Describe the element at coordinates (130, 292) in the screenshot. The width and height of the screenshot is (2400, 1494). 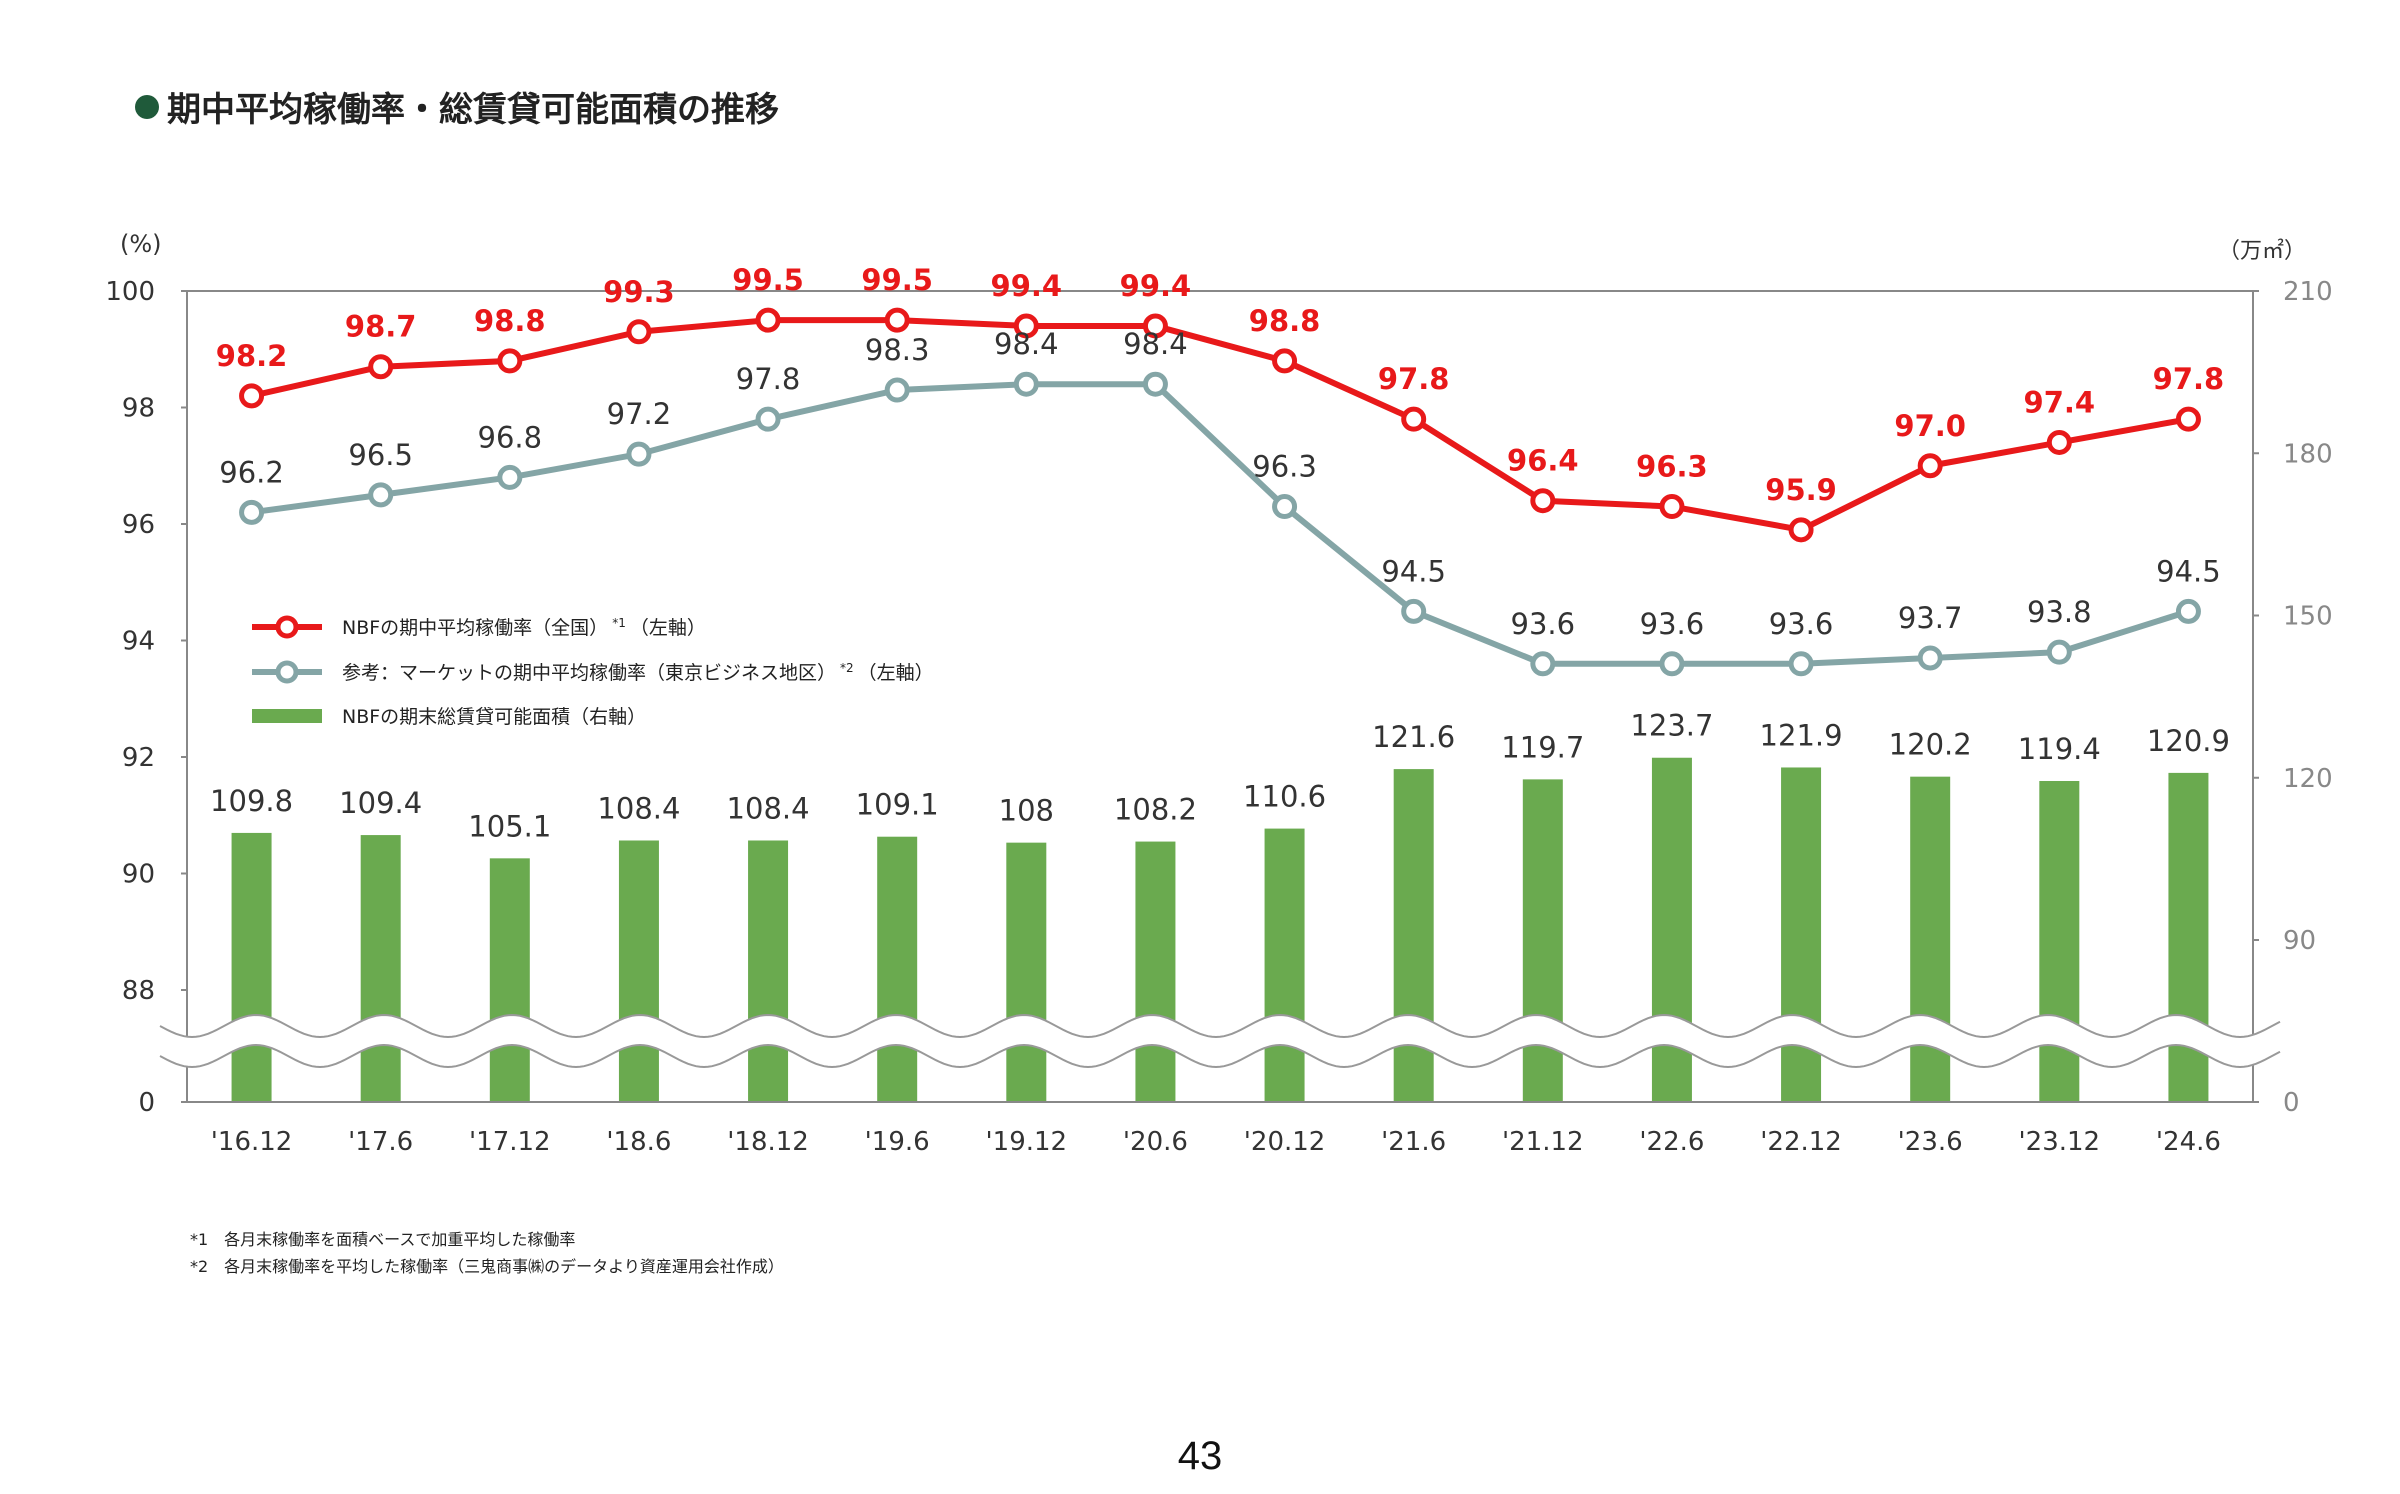
I see `left-tick-label: 100` at that location.